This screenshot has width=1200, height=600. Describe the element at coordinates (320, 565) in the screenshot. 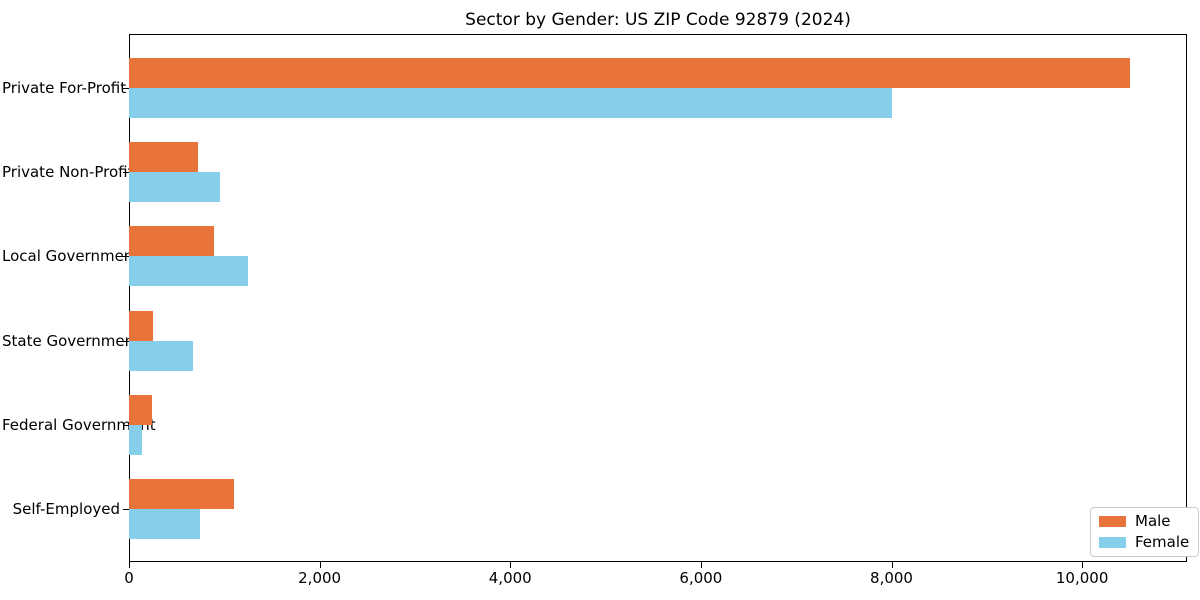

I see `x-tick-mark-2000` at that location.